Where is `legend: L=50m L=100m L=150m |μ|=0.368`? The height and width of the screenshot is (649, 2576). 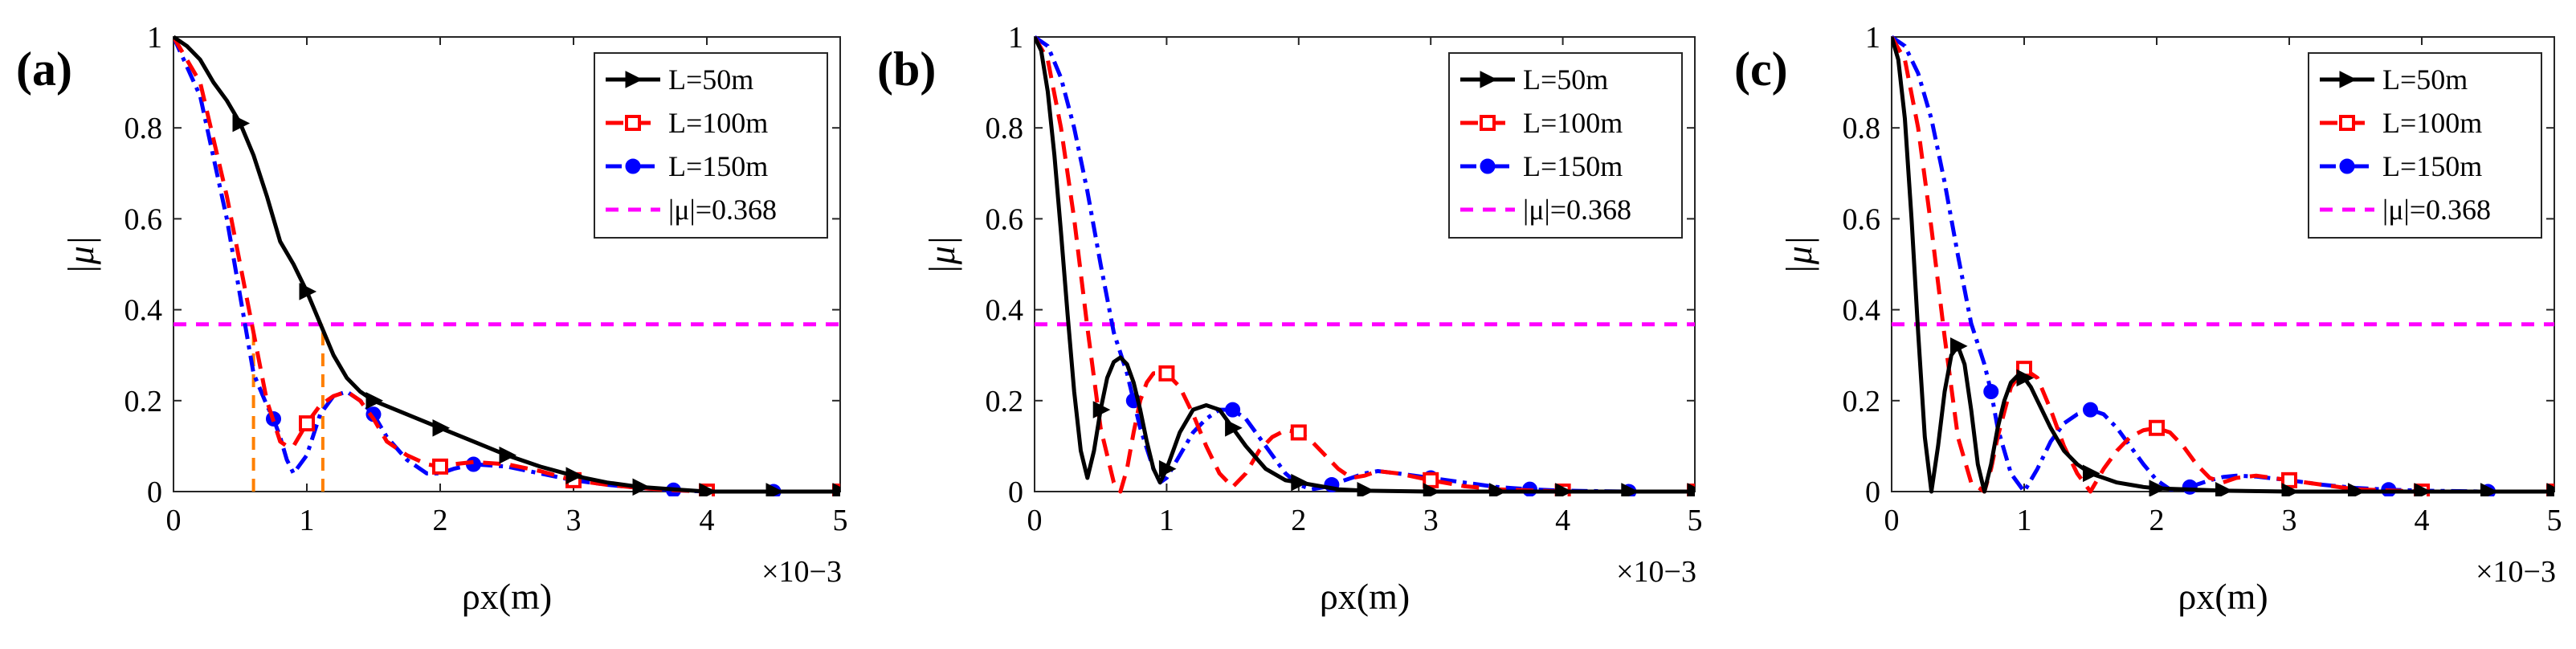 legend: L=50m L=100m L=150m |μ|=0.368 is located at coordinates (2425, 145).